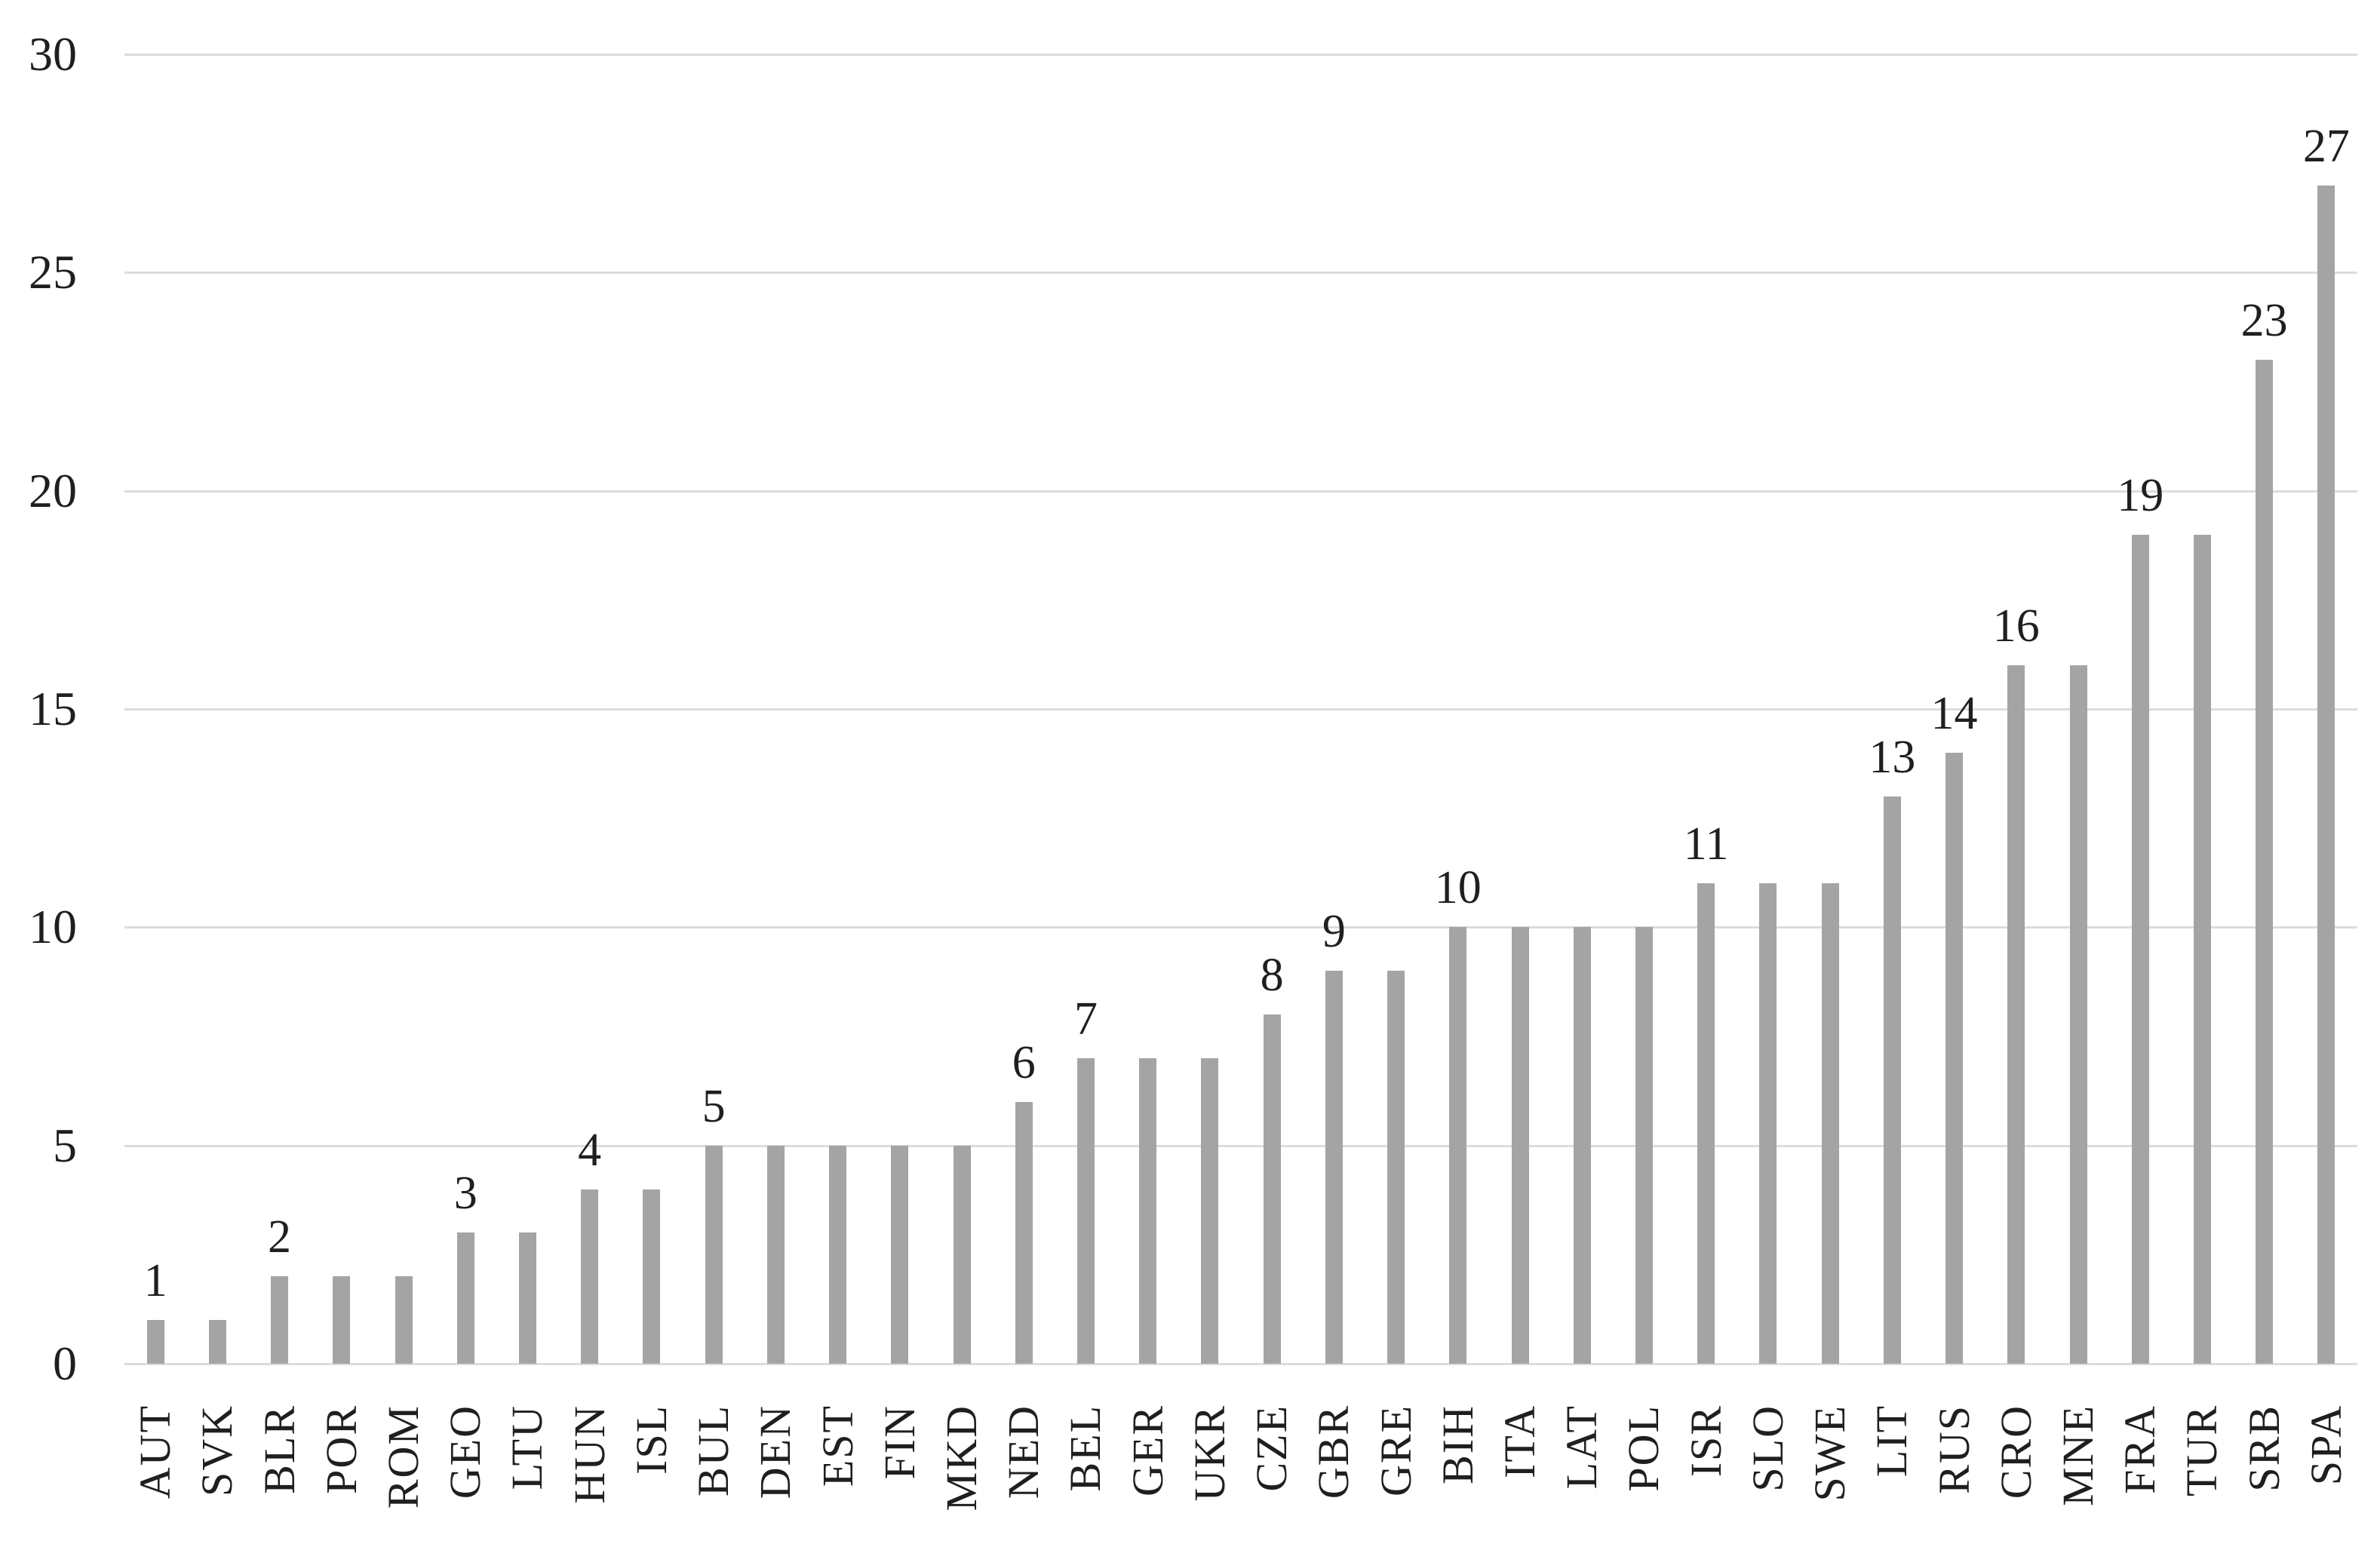  I want to click on x-axis-category-label-NED: NED, so click(1024, 1451).